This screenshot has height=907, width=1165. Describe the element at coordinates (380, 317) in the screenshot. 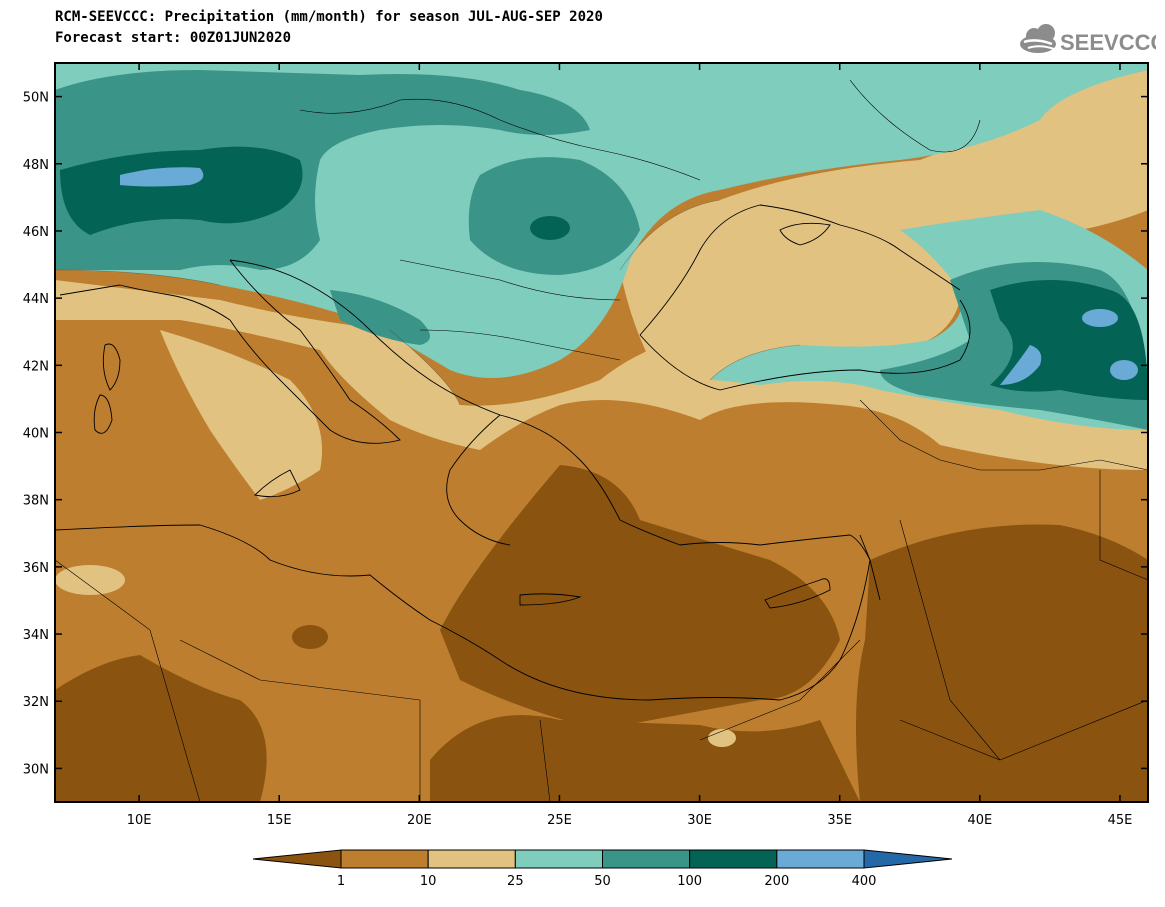

I see `contour-100-200-balkans` at that location.